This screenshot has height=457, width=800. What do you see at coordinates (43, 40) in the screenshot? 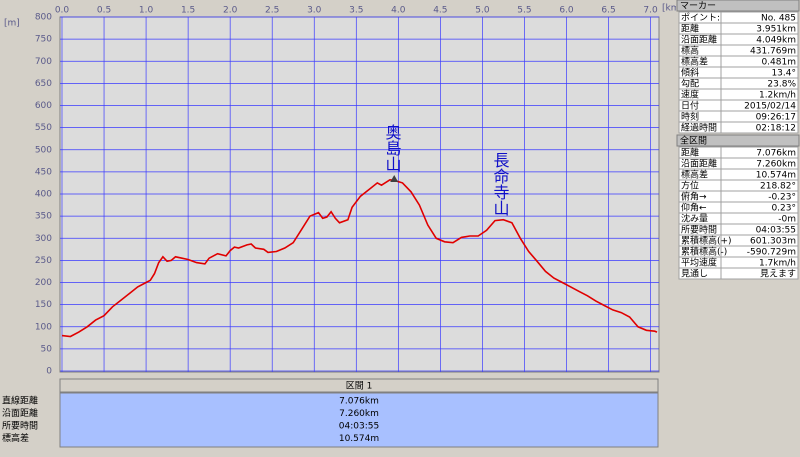
I see `y-tick-label: 750` at bounding box center [43, 40].